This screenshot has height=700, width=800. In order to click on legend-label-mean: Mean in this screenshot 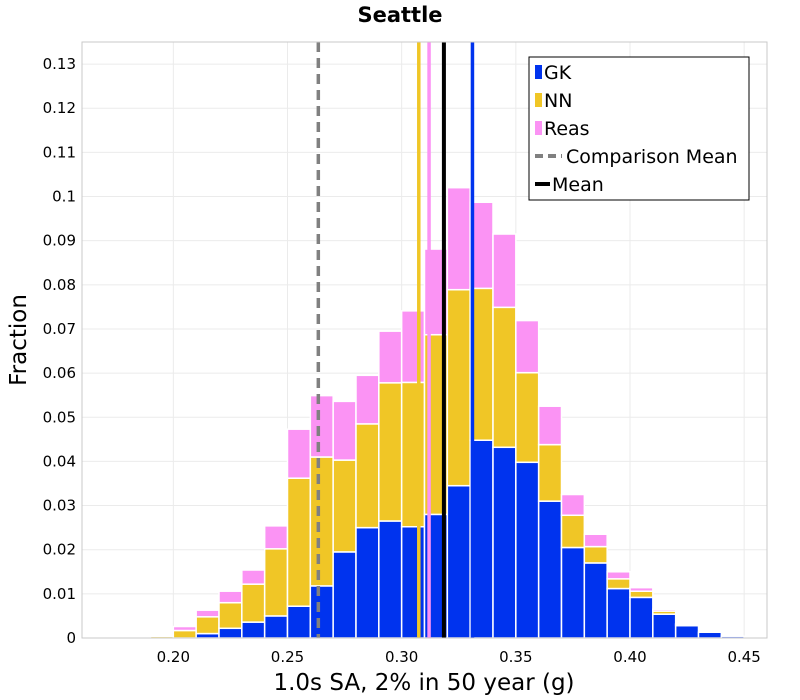, I will do `click(578, 185)`.